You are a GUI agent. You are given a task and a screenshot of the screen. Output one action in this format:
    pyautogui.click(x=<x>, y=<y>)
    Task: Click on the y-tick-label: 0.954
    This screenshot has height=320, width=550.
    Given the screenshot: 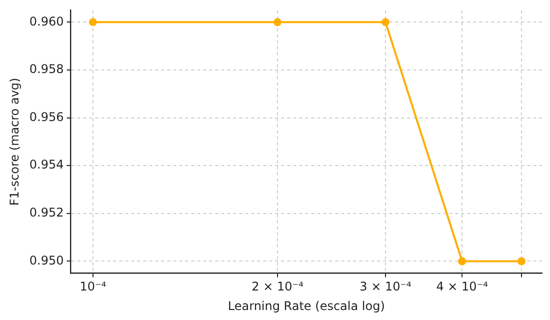 What is the action you would take?
    pyautogui.click(x=46, y=165)
    